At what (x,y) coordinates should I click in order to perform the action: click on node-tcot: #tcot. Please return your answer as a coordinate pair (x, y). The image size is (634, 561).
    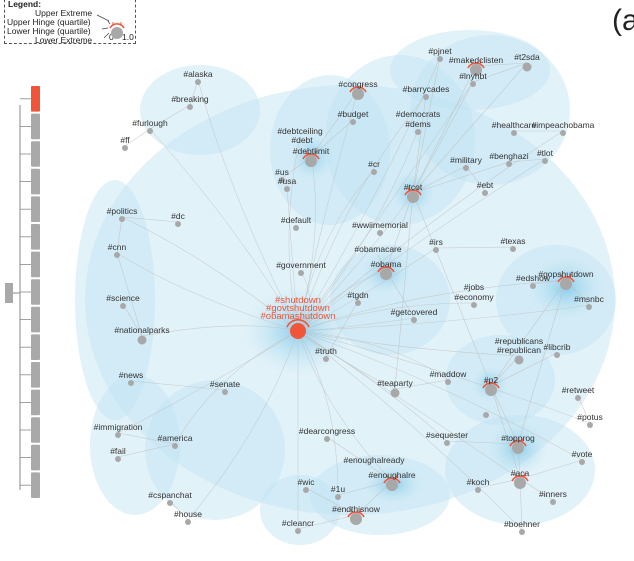
    Looking at the image, I should click on (413, 192).